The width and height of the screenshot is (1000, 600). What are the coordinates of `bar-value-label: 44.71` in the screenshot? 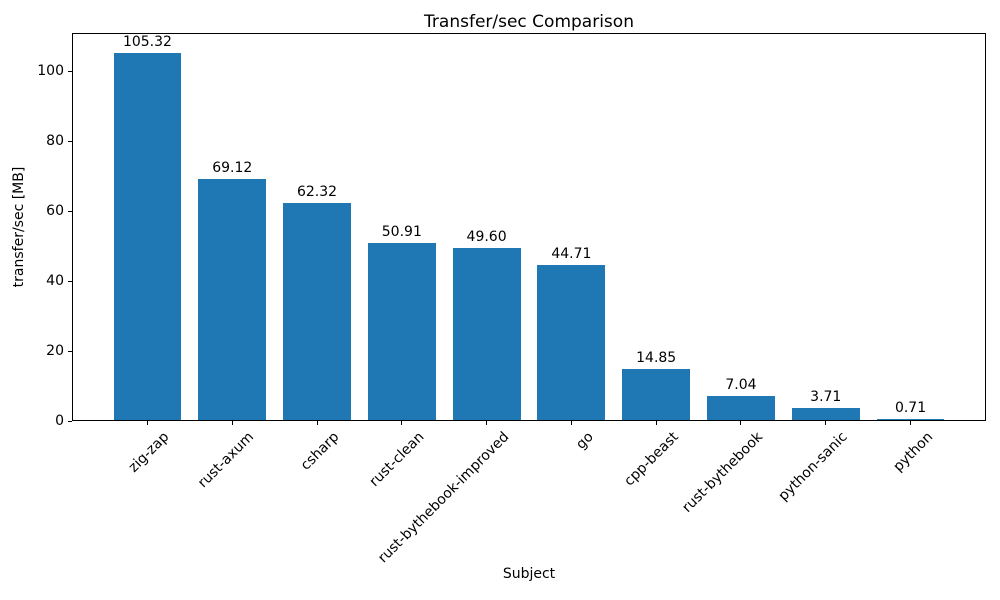 It's located at (571, 253).